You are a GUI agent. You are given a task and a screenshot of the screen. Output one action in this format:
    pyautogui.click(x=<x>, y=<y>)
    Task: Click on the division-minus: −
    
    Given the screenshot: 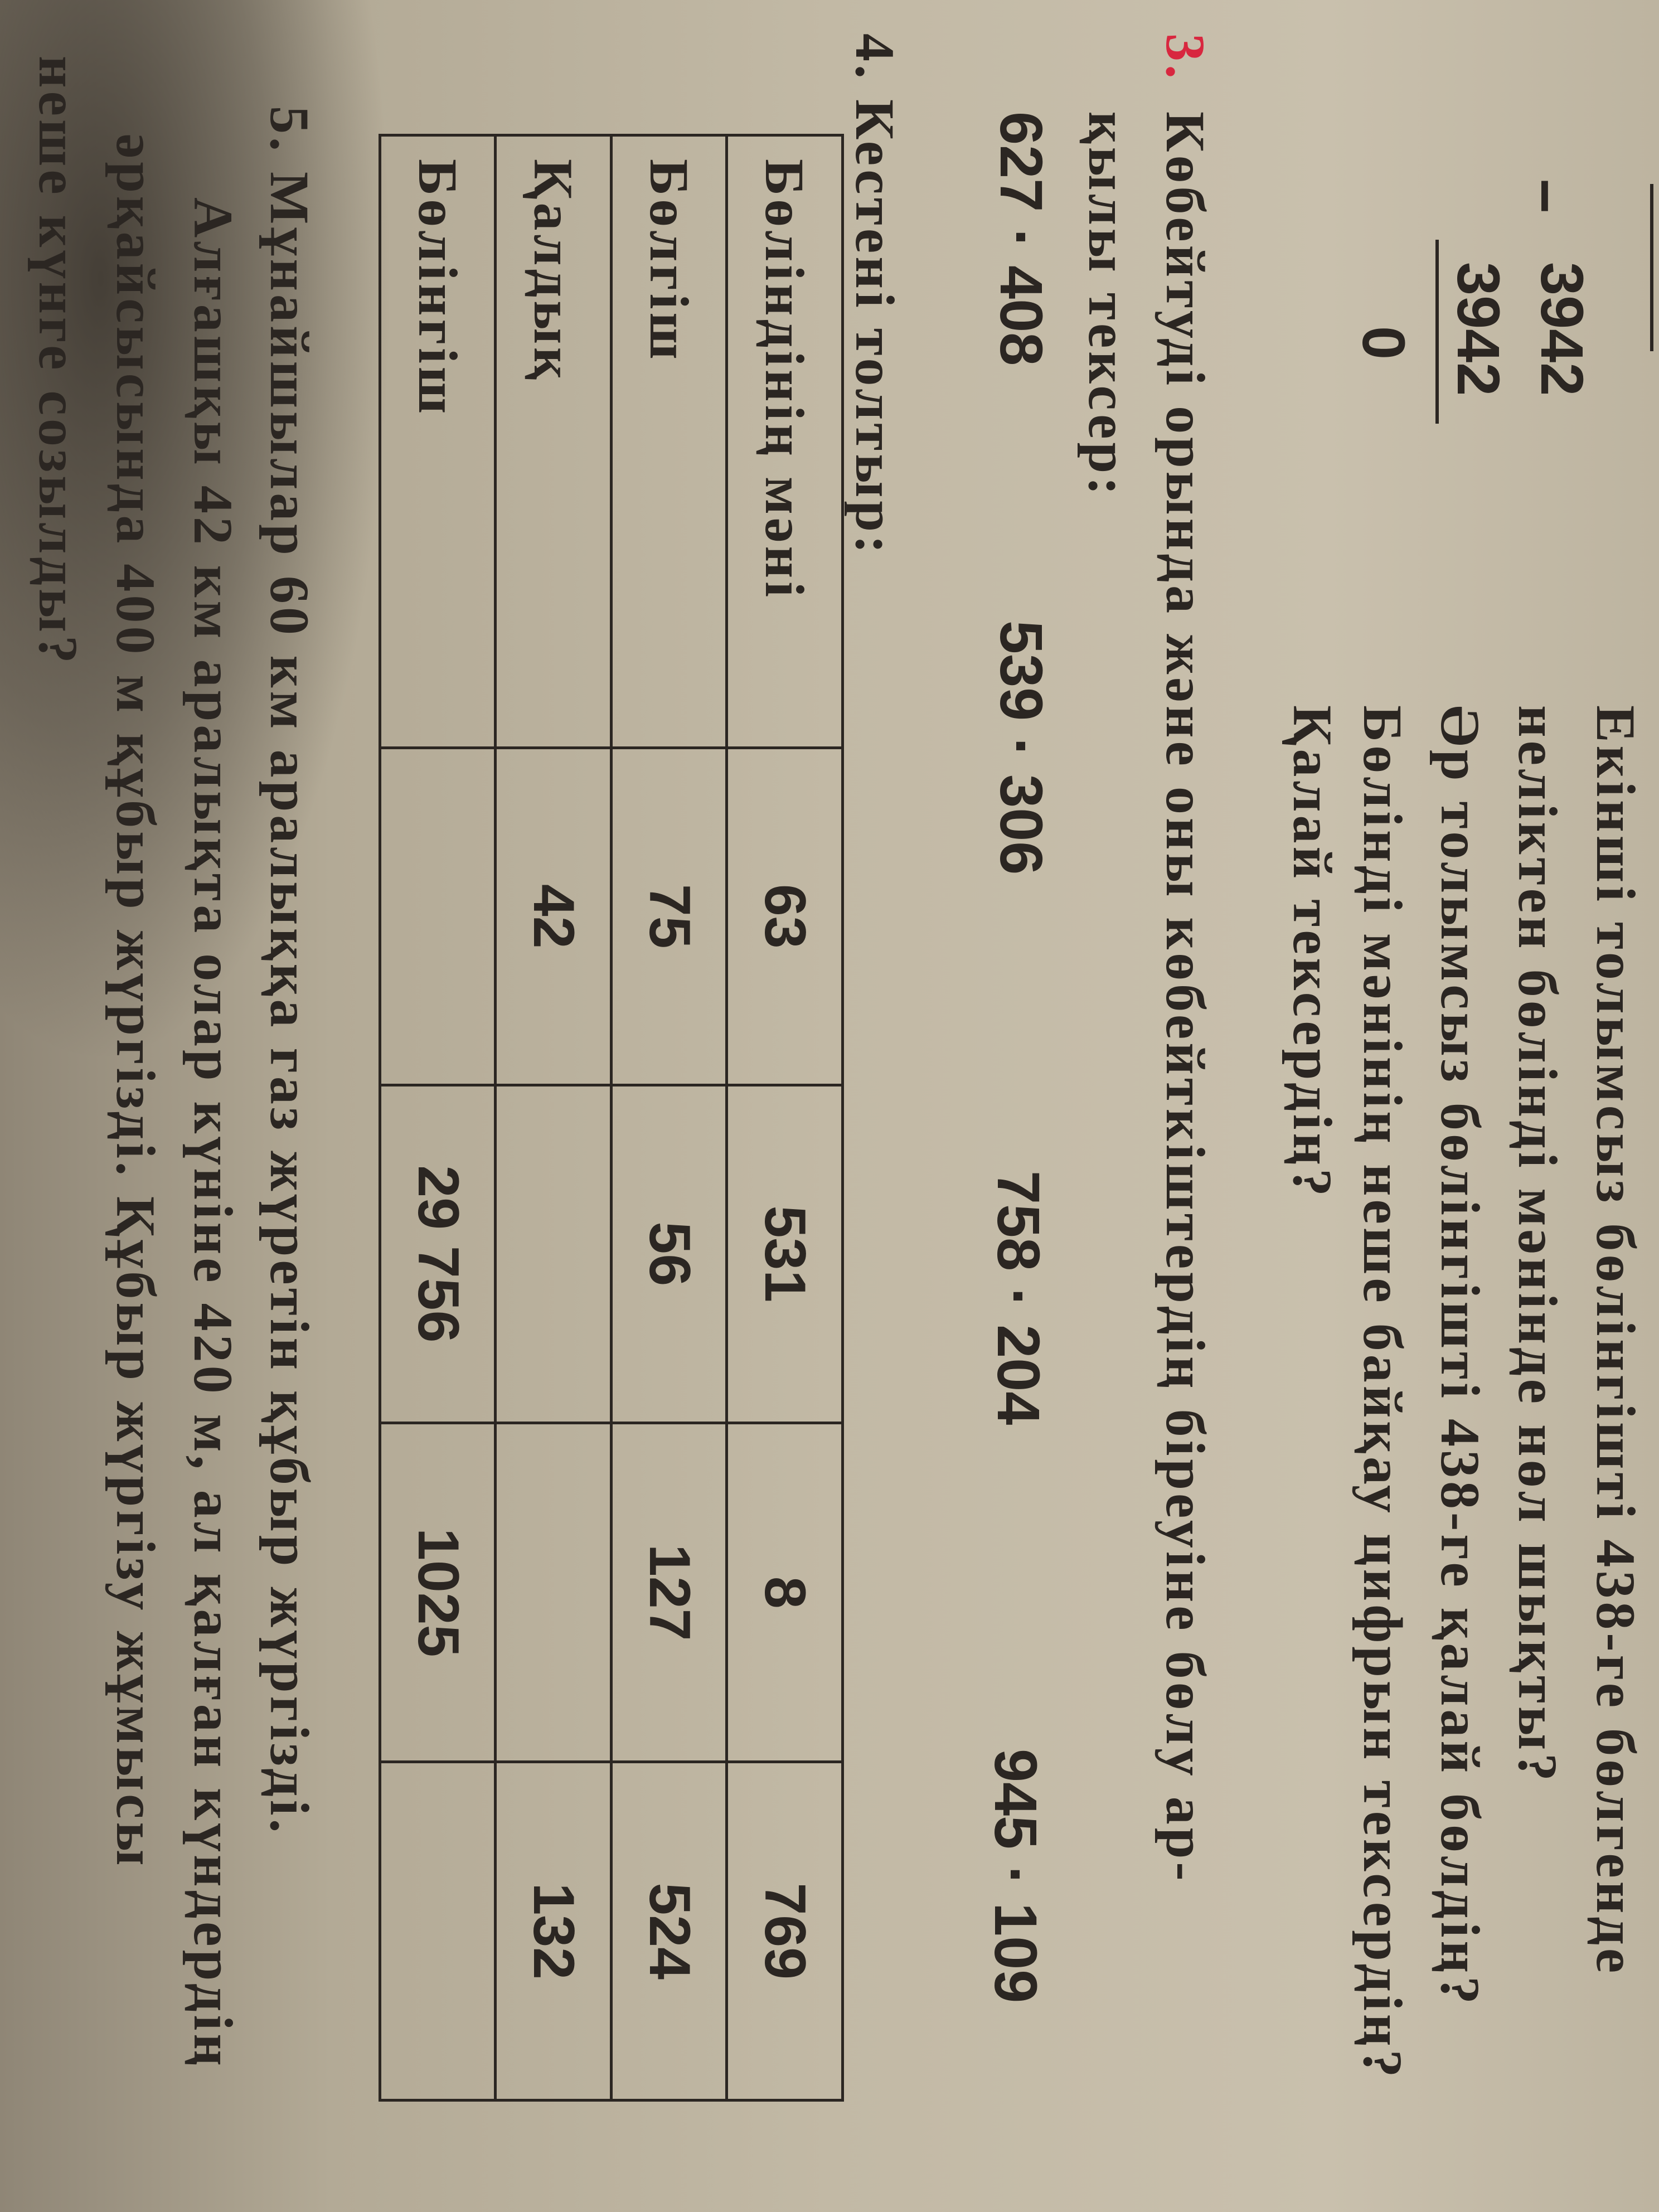 What is the action you would take?
    pyautogui.click(x=1545, y=196)
    